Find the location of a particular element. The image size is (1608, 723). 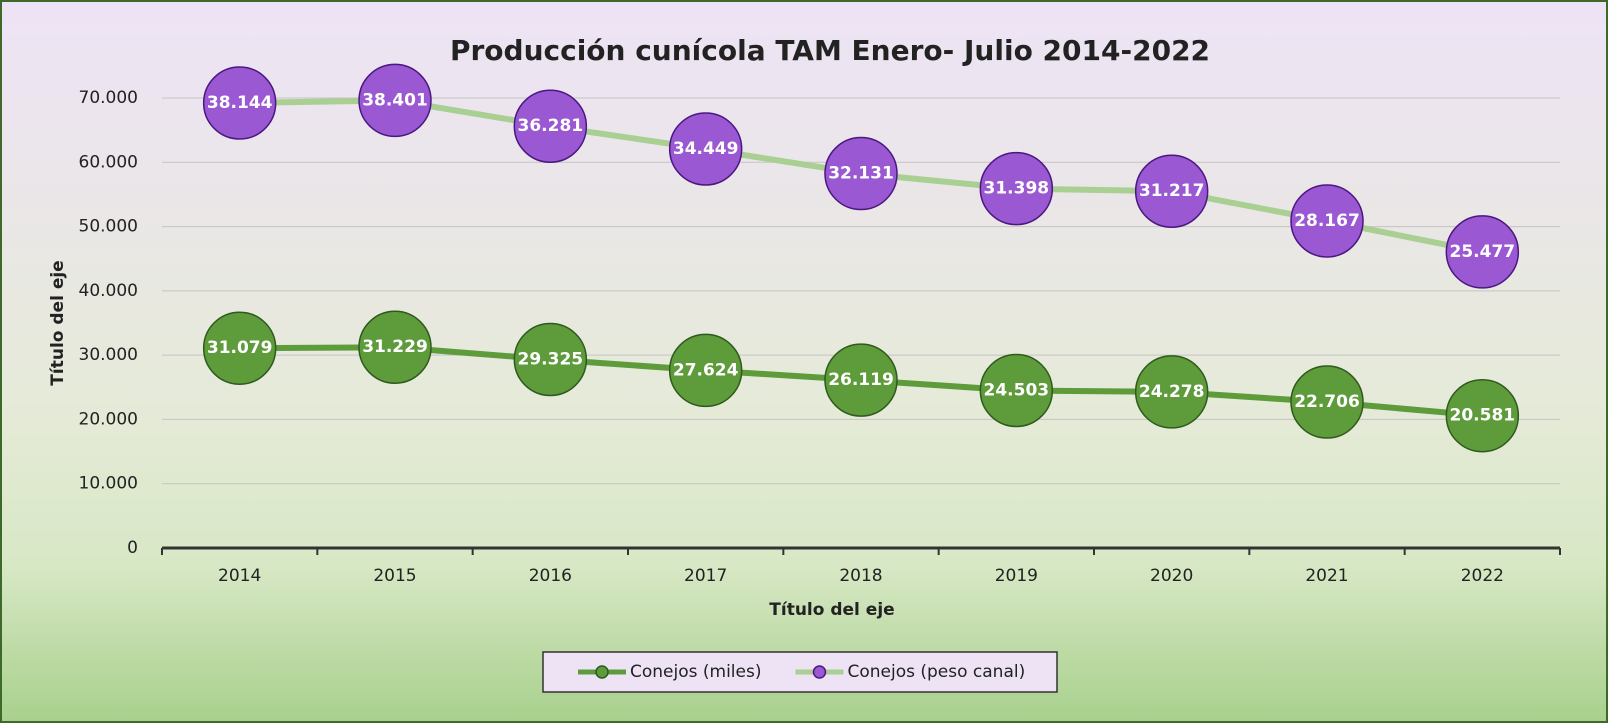

data-label: 31.229 is located at coordinates (395, 347).